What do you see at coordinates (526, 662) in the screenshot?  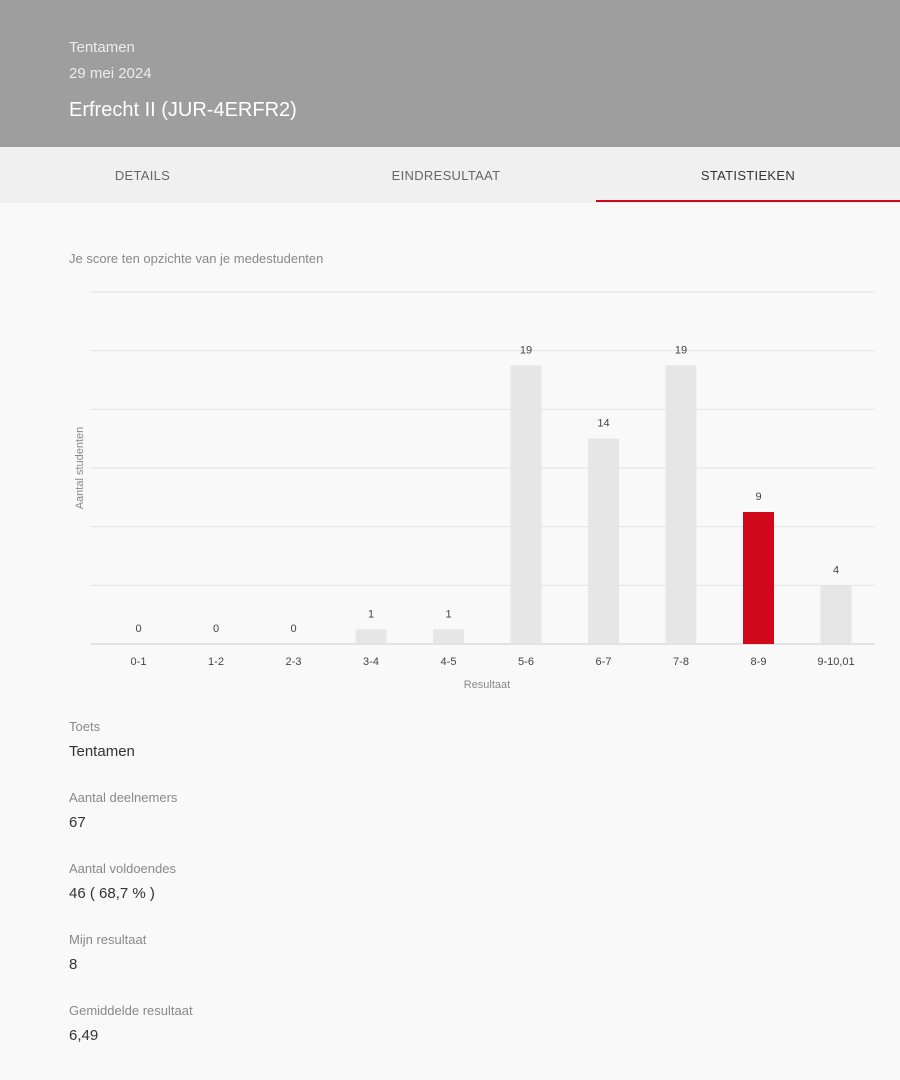 I see `x-tick-label: 5-6` at bounding box center [526, 662].